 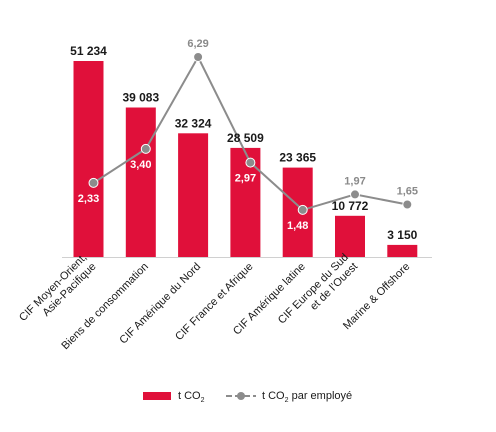 What do you see at coordinates (241, 396) in the screenshot?
I see `legend-line-marker` at bounding box center [241, 396].